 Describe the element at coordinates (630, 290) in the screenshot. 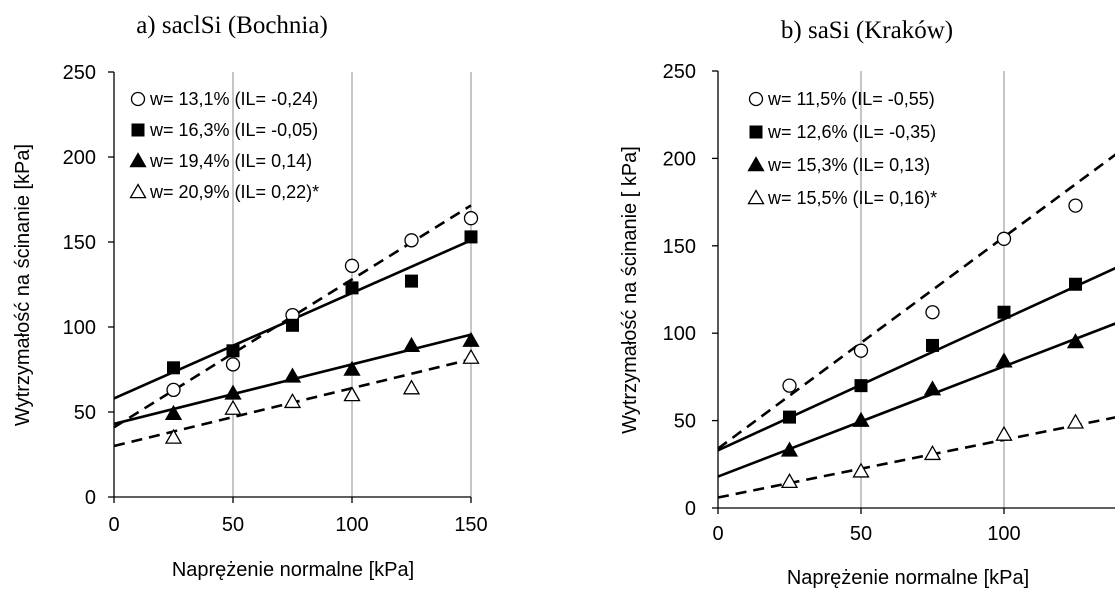

I see `chart-b-y-axis-label: Wytrzymałość na ścinanie [ kPa]` at that location.